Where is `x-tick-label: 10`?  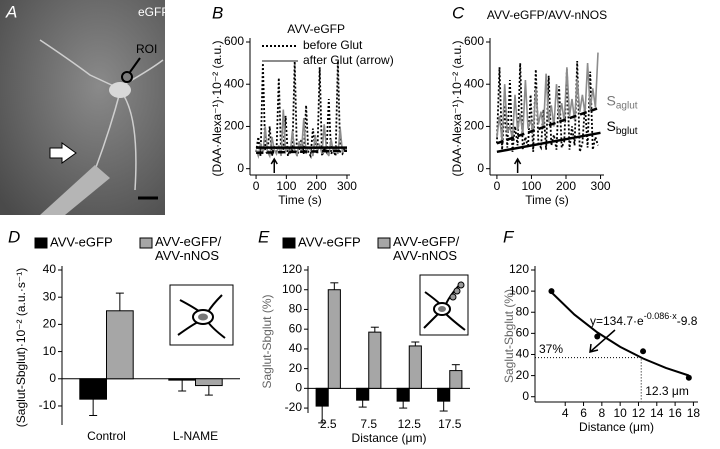
x-tick-label: 10 is located at coordinates (620, 413).